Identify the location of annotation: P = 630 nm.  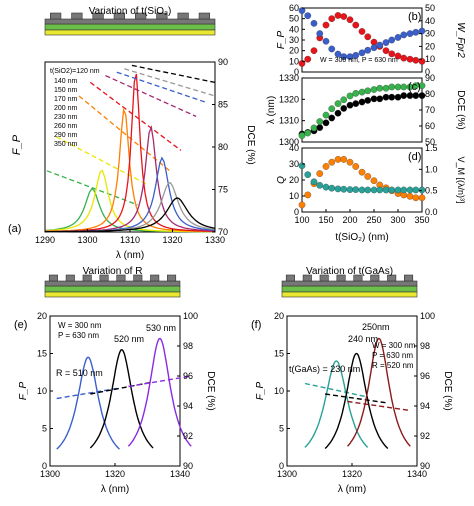
(78, 335).